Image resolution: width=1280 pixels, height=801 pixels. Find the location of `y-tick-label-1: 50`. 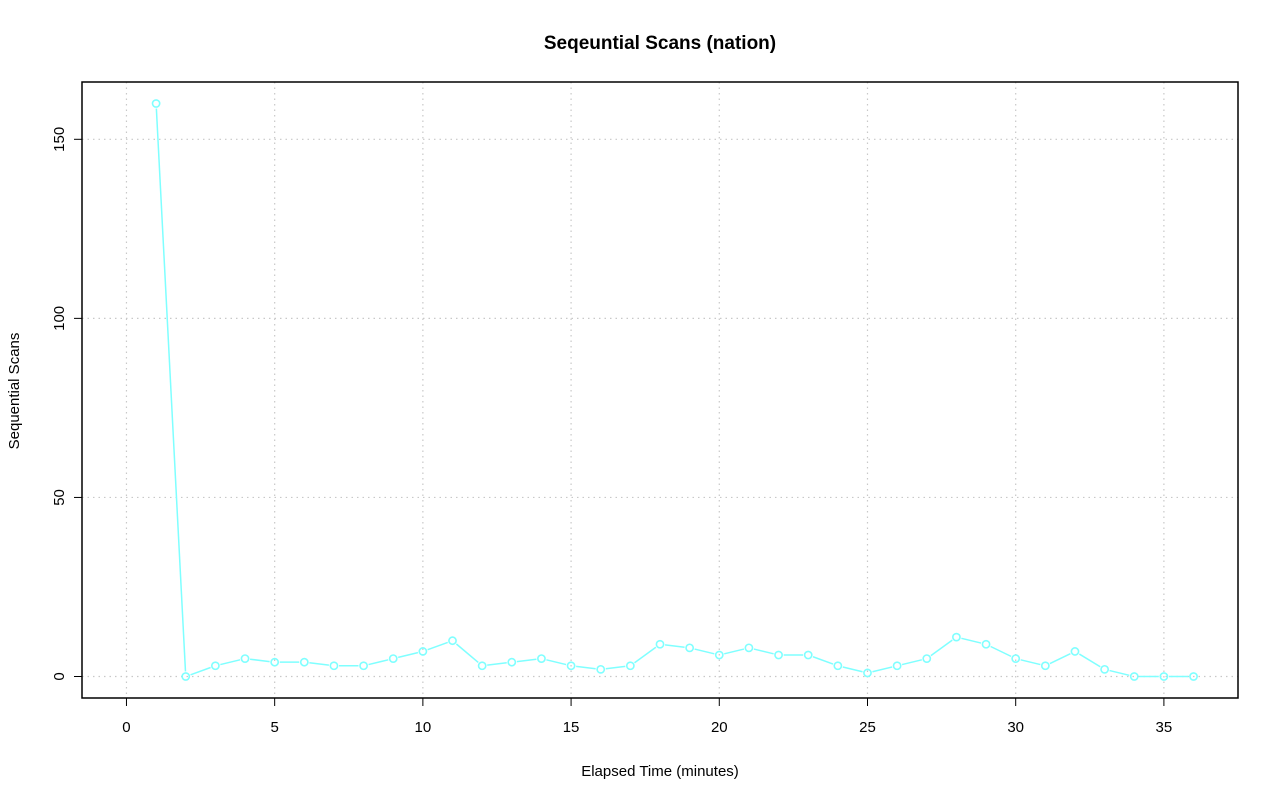

y-tick-label-1: 50 is located at coordinates (59, 497).